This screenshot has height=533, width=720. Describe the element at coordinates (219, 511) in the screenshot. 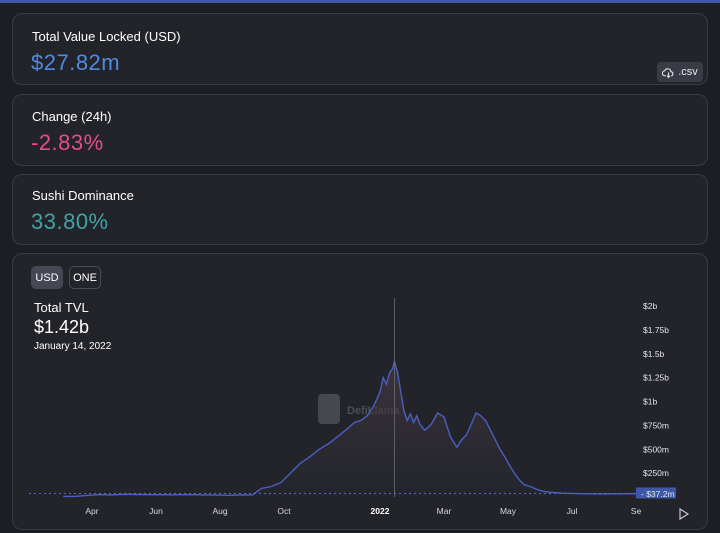

I see `x-tick-label: Aug` at that location.